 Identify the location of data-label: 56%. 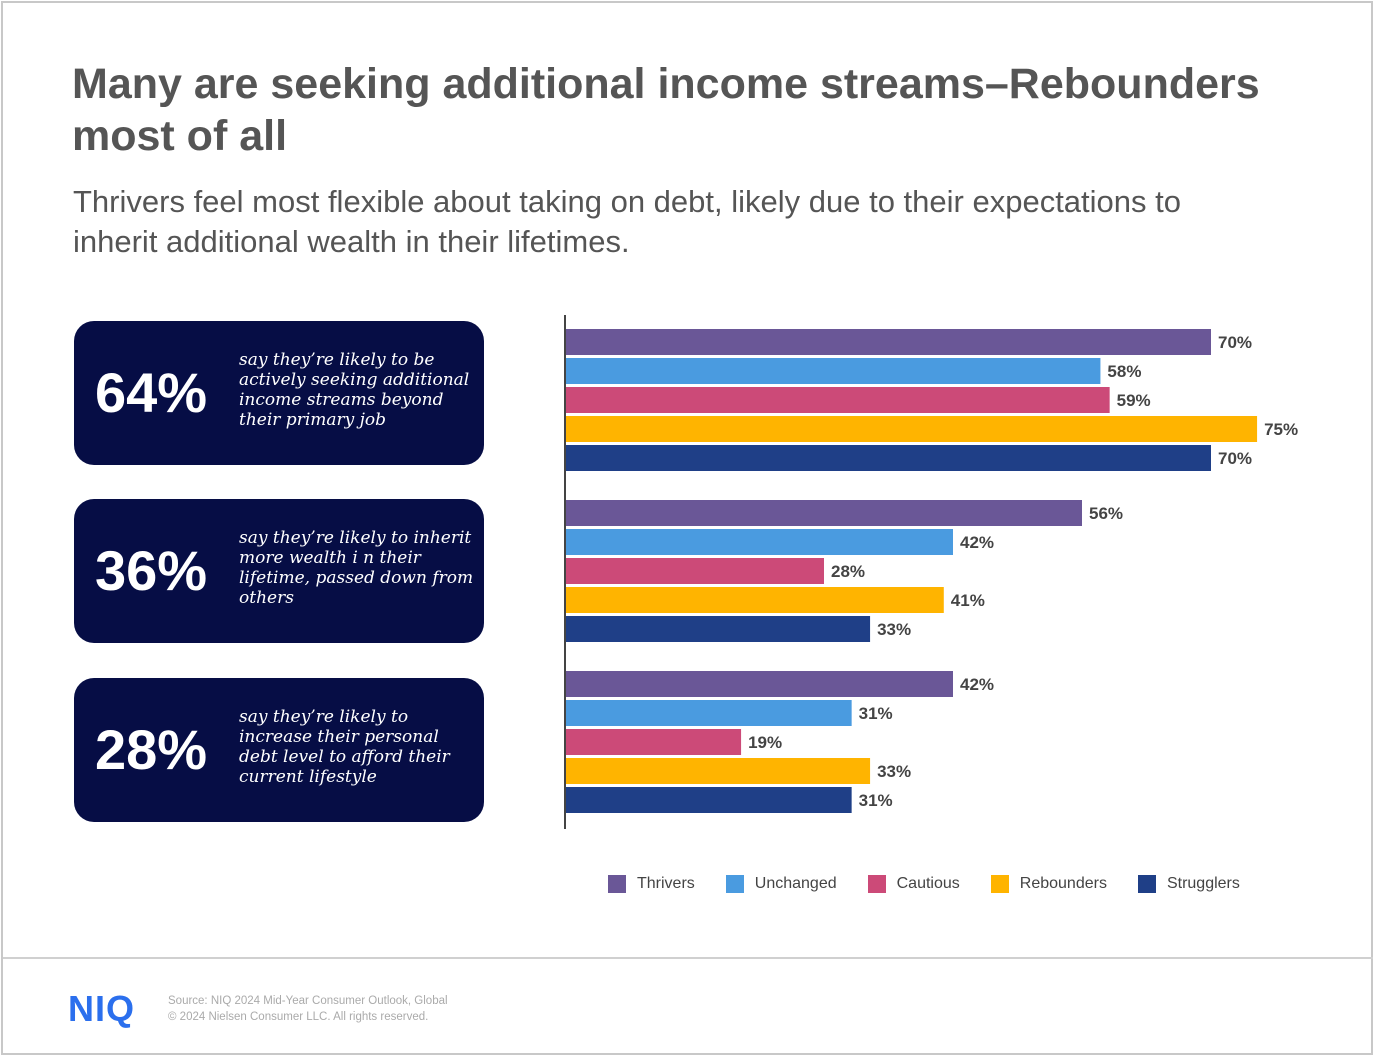
(1106, 513).